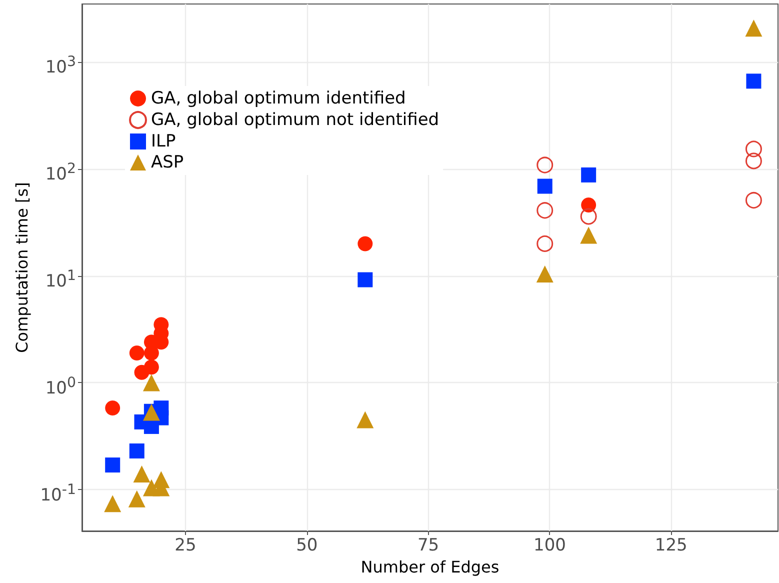 This screenshot has width=779, height=583. Describe the element at coordinates (163, 142) in the screenshot. I see `legend-label: ILP` at that location.